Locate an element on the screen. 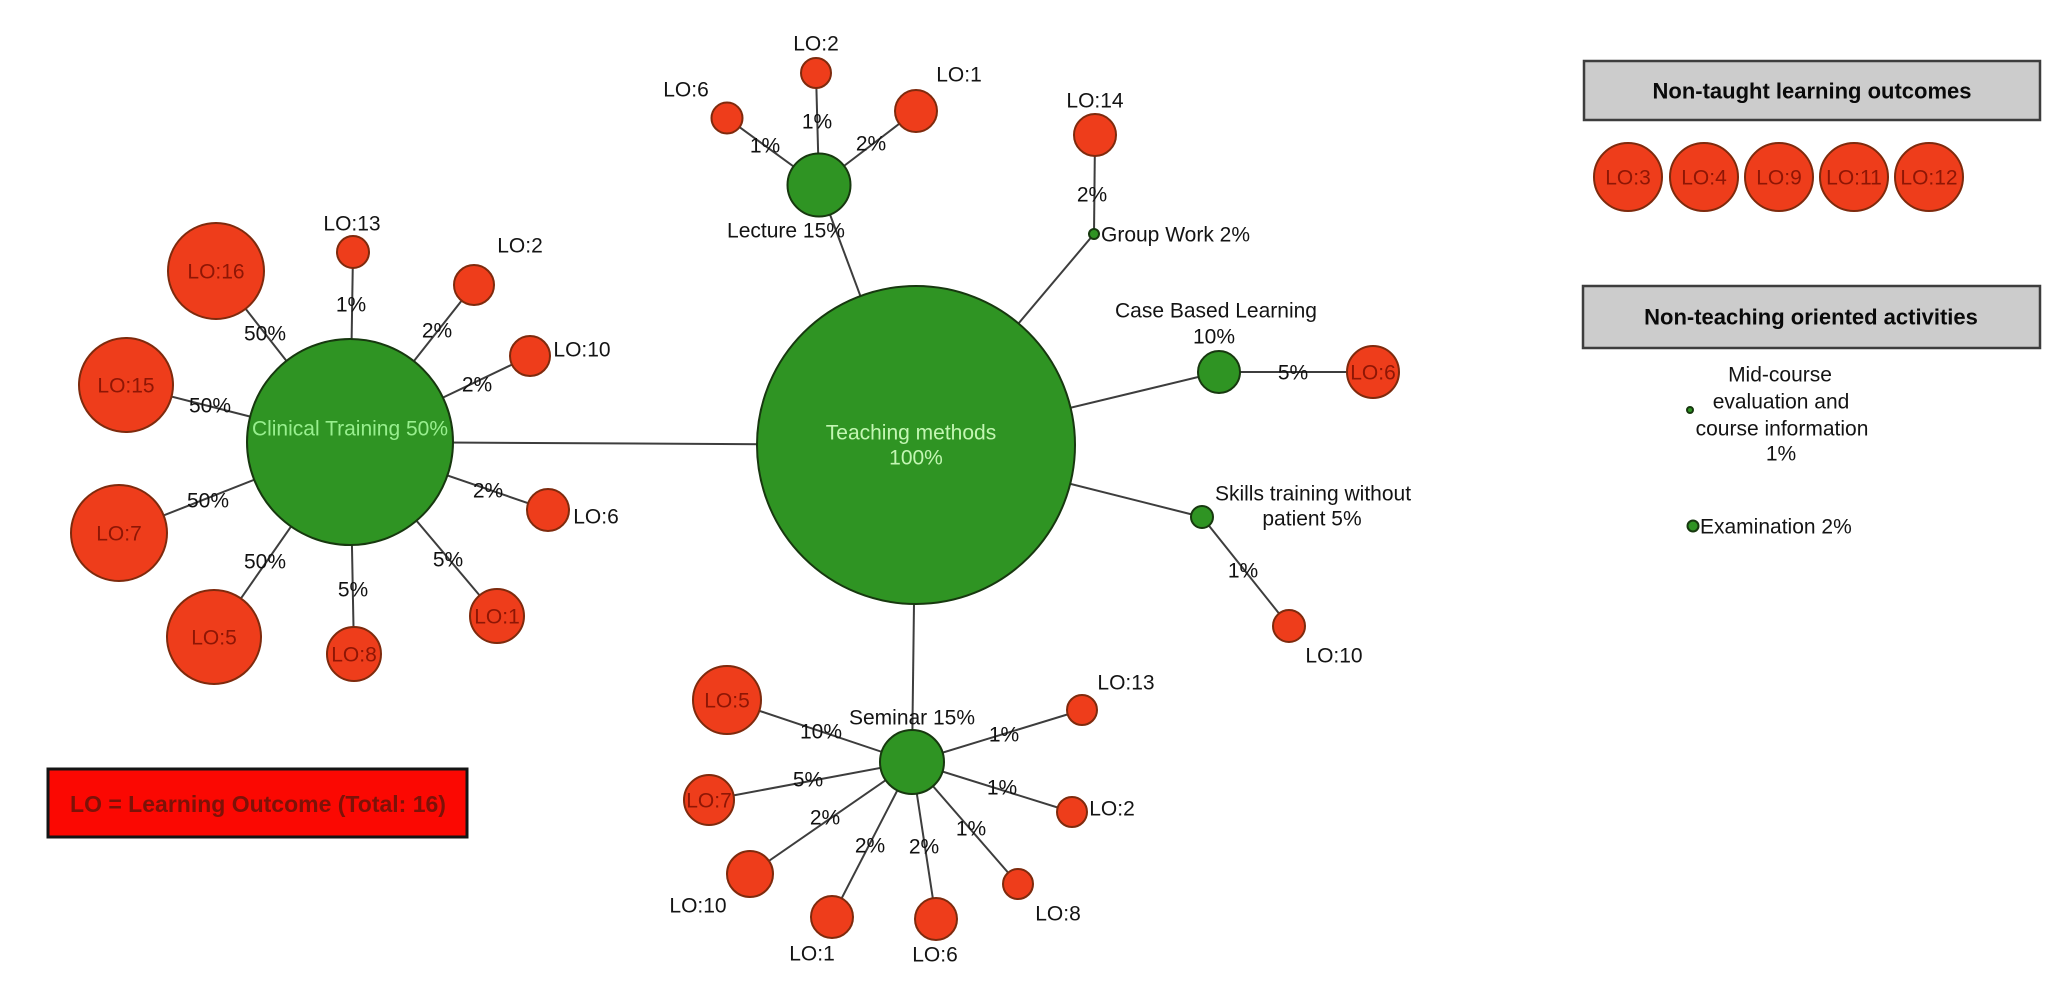 The width and height of the screenshot is (2059, 1001). svg-text: Clinical Training 50% is located at coordinates (350, 429).